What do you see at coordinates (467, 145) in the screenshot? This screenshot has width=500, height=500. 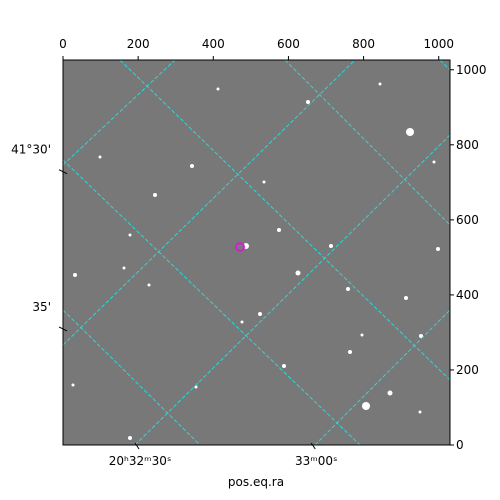 I see `right-tick-label: 800` at bounding box center [467, 145].